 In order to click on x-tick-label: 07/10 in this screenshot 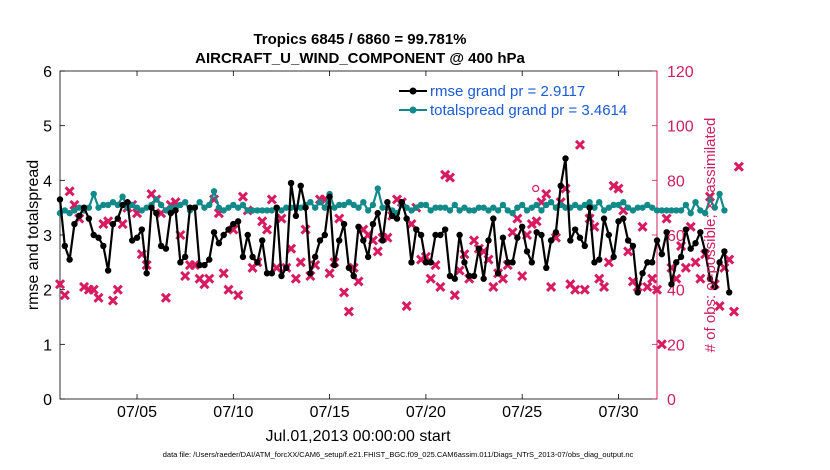, I will do `click(233, 412)`.